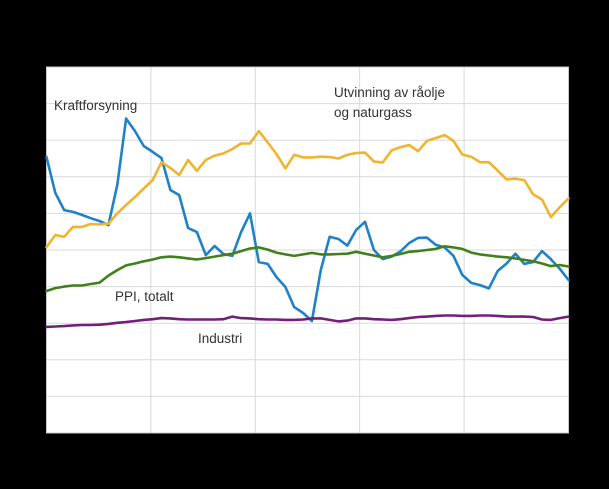 The width and height of the screenshot is (609, 489). What do you see at coordinates (307, 321) in the screenshot?
I see `series-line-industri` at bounding box center [307, 321].